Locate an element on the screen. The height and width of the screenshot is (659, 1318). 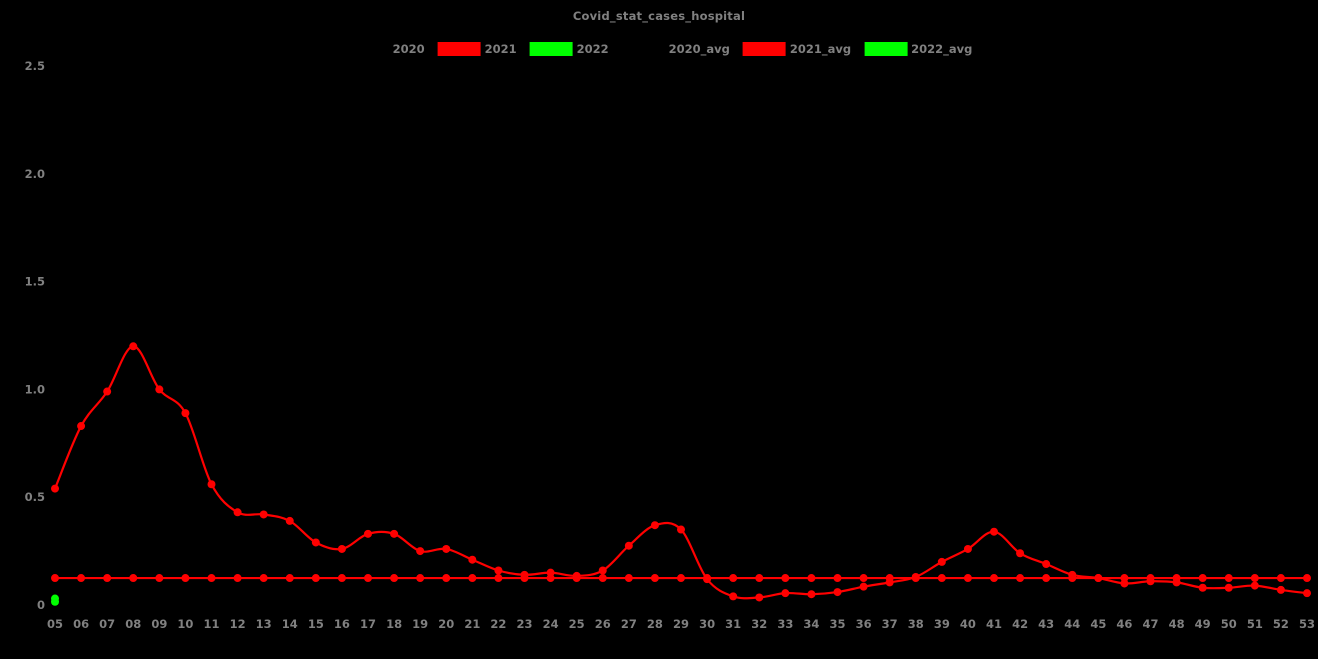
legend-label-2020: 2020 is located at coordinates (408, 49).